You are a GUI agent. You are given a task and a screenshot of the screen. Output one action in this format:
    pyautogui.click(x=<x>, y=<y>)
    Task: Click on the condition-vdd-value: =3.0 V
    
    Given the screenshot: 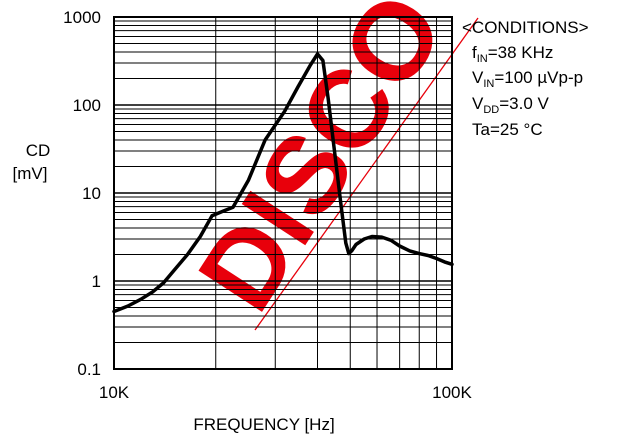 What is the action you would take?
    pyautogui.click(x=524, y=103)
    